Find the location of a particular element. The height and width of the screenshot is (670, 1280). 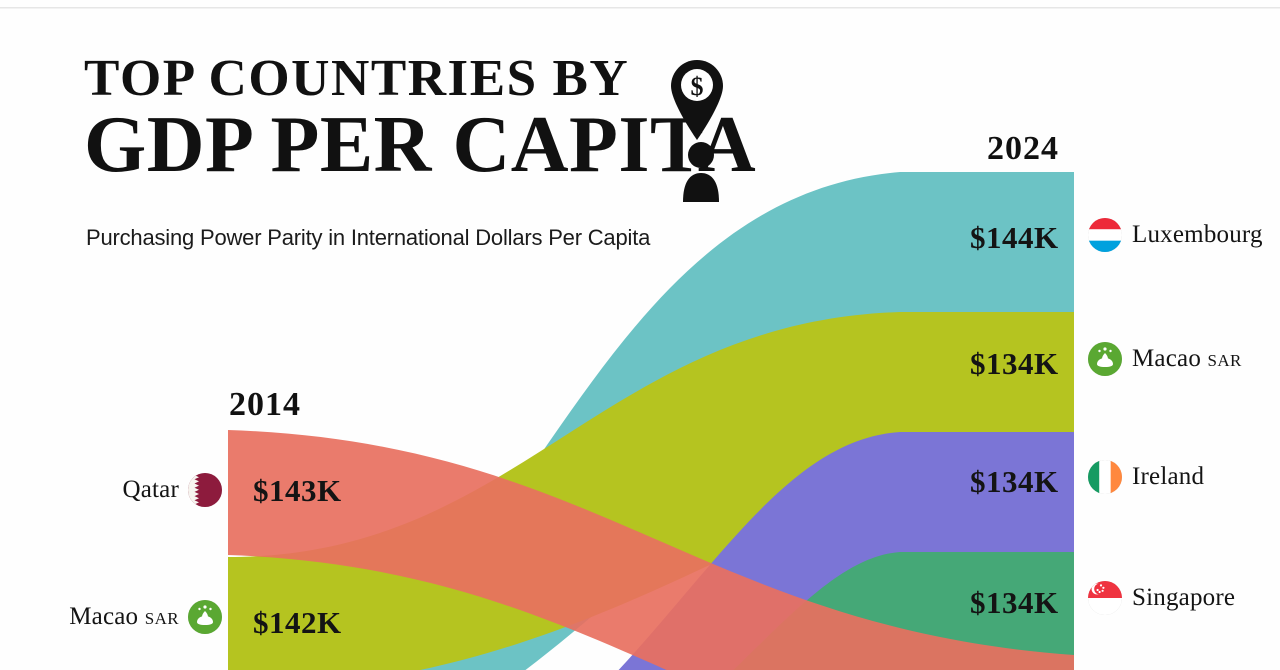

qatar-flag-icon is located at coordinates (205, 490).